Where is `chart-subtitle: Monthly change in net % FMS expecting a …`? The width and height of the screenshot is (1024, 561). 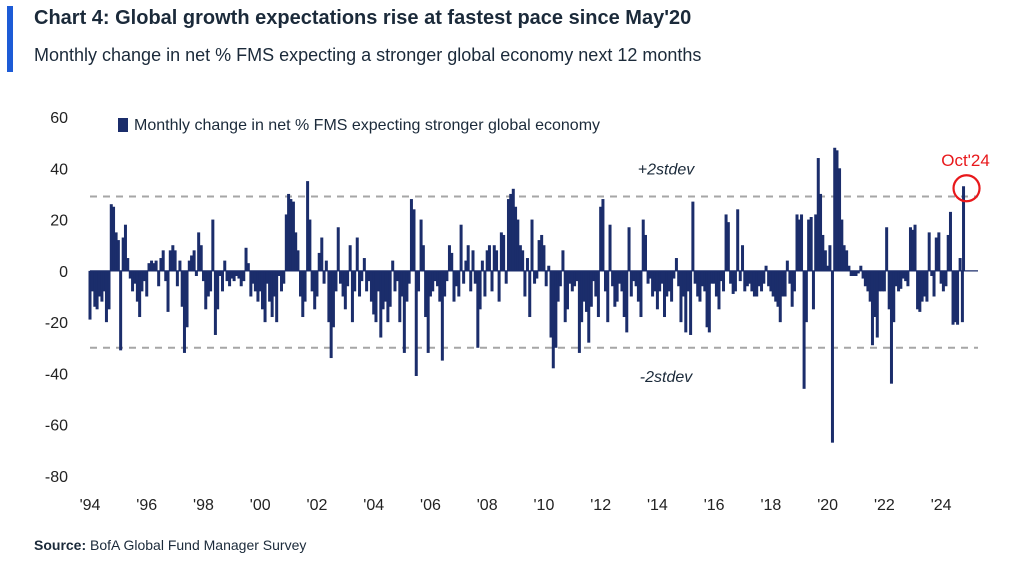 chart-subtitle: Monthly change in net % FMS expecting a … is located at coordinates (368, 55).